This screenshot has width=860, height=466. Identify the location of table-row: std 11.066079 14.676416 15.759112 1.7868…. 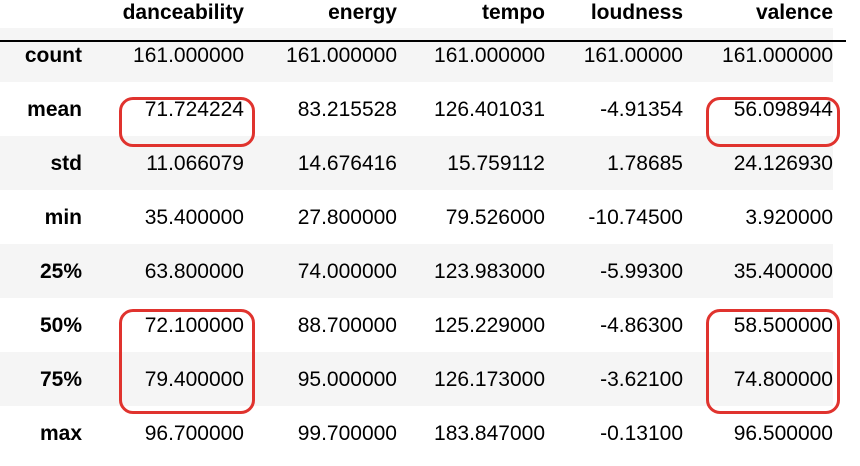
(416, 163).